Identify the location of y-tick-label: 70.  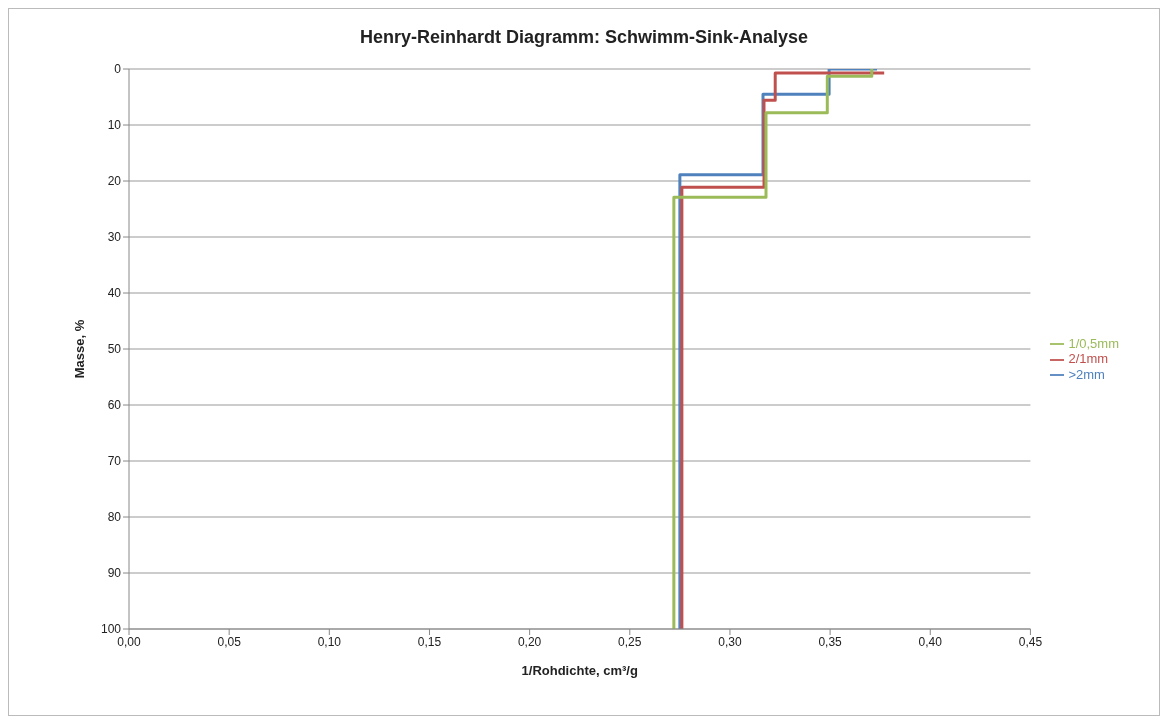
(114, 461).